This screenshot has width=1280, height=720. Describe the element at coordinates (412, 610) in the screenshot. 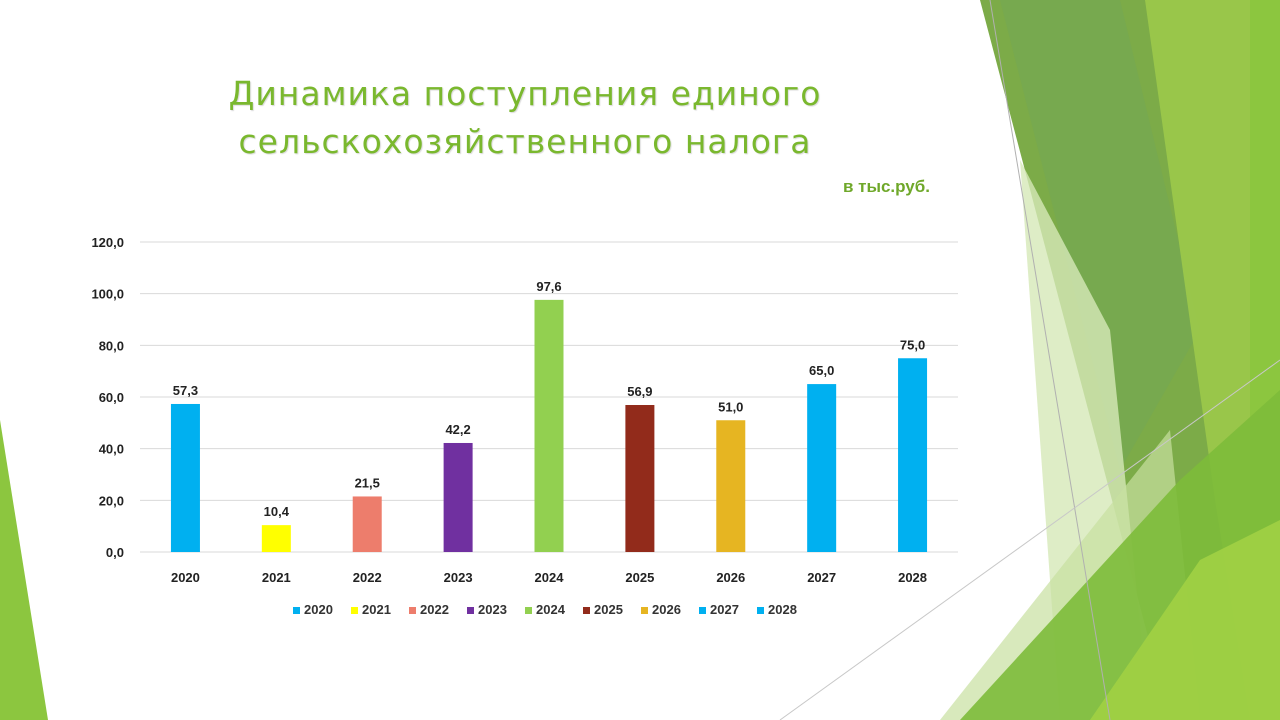

I see `legend-swatch-2022` at that location.